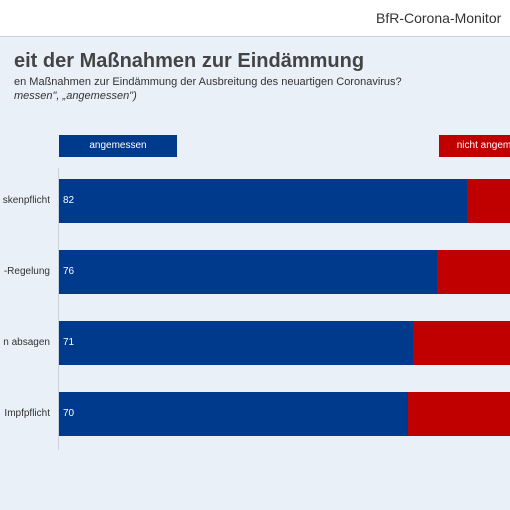  Describe the element at coordinates (26, 342) in the screenshot. I see `category-label: n absagen` at that location.